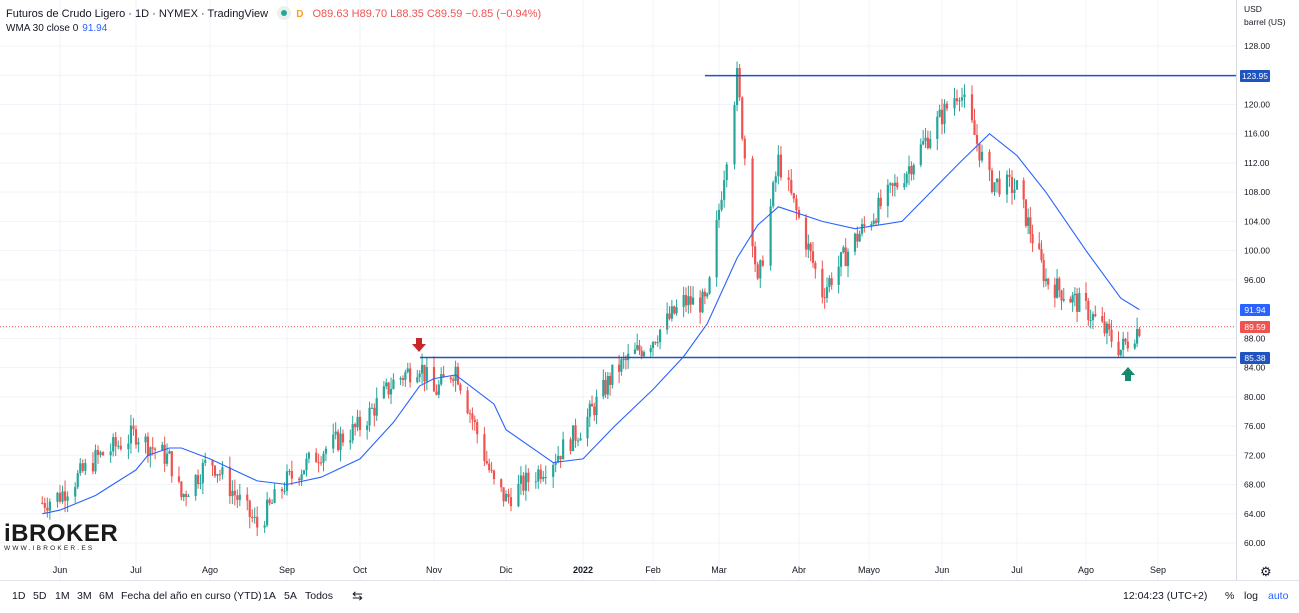 The height and width of the screenshot is (613, 1299). I want to click on currency-label: USD, so click(1253, 9).